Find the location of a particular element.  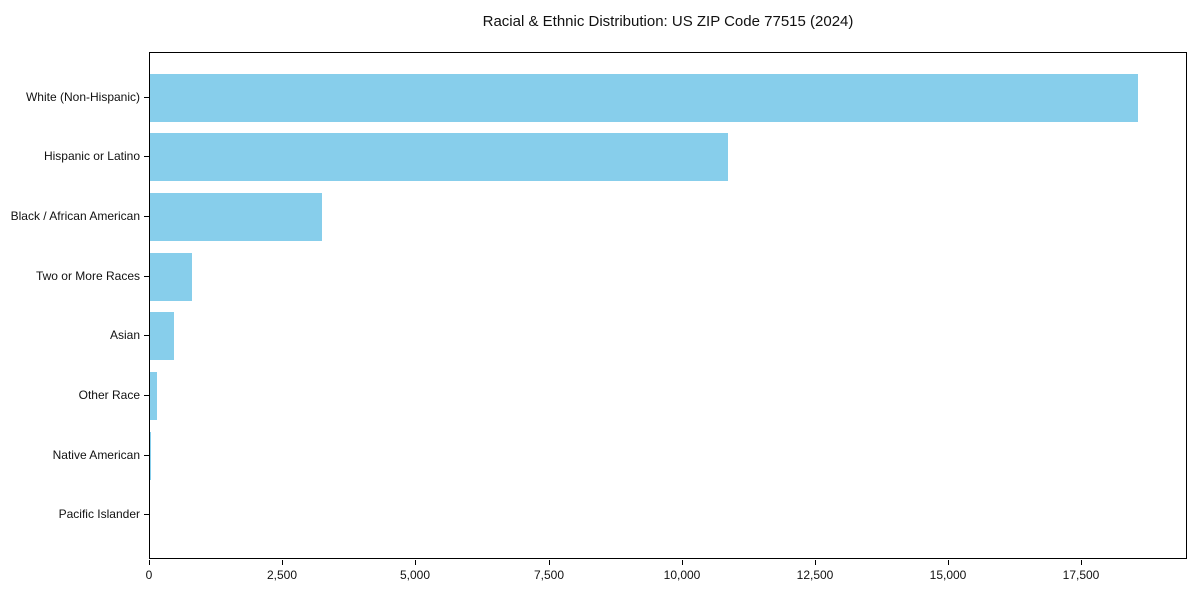

bar-white-non-hispanic is located at coordinates (644, 97).